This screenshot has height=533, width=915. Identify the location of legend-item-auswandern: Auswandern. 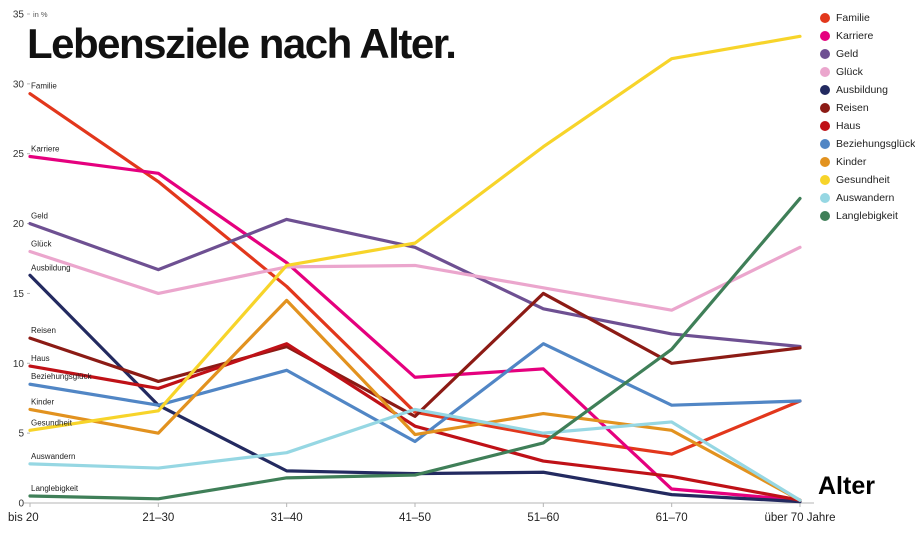
(867, 198).